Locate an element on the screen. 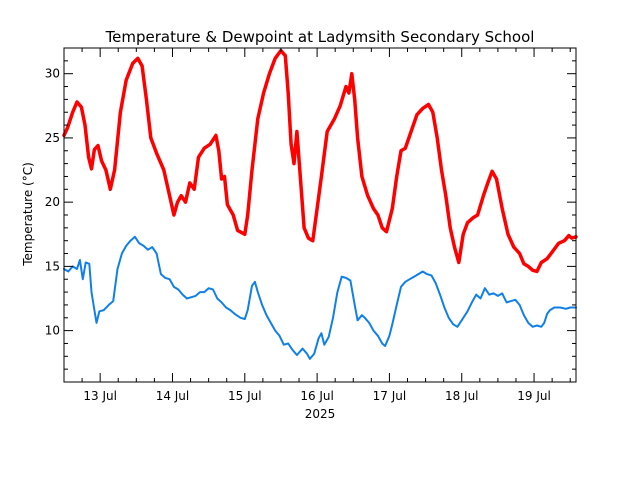 Image resolution: width=640 pixels, height=480 pixels. x-tick-label: 18 Jul is located at coordinates (462, 396).